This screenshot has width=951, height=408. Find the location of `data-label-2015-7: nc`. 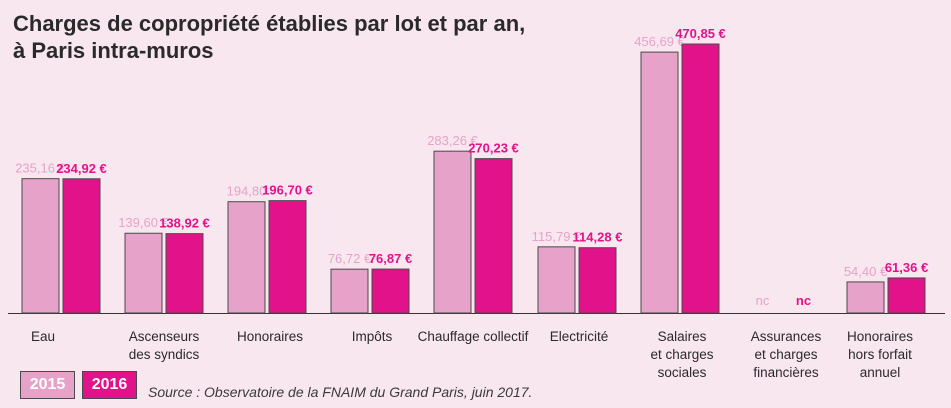

data-label-2015-7: nc is located at coordinates (763, 300).